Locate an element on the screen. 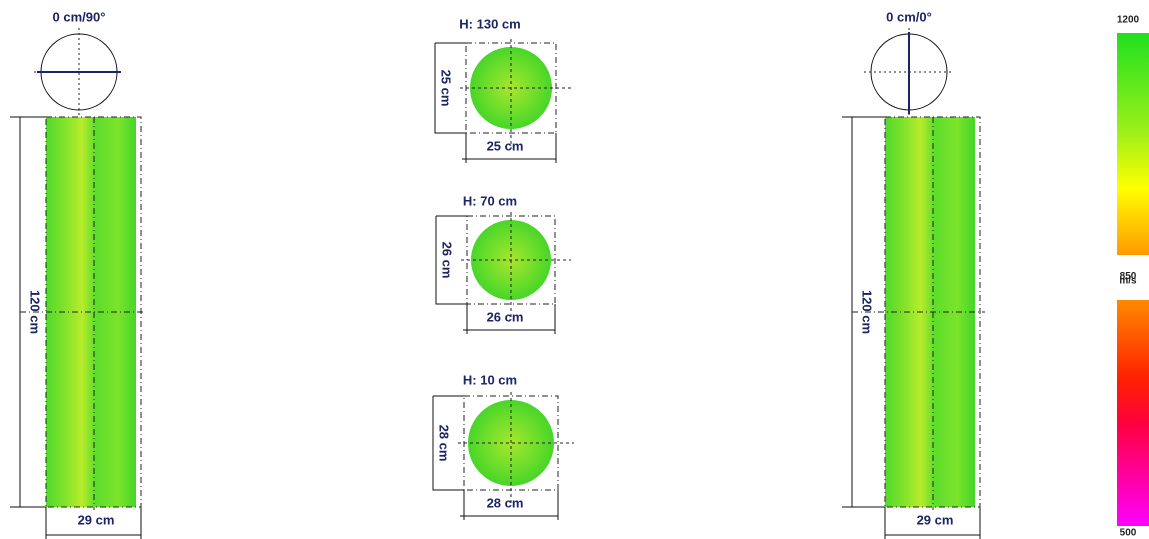  legend-bar-low is located at coordinates (1133, 413).